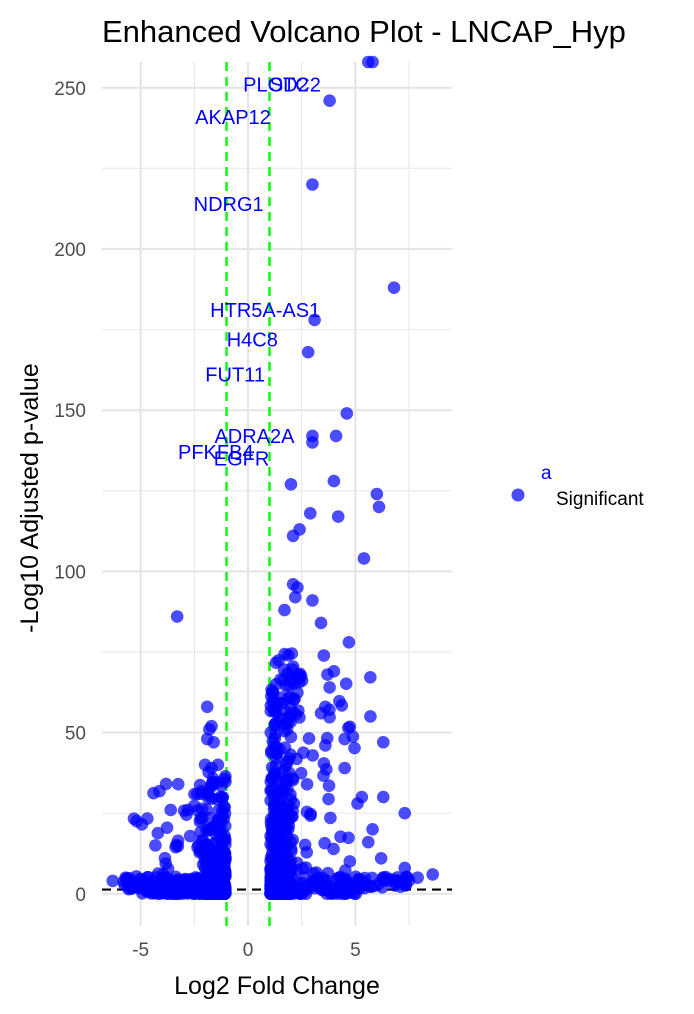  I want to click on gene-label: PLOD2, so click(276, 86).